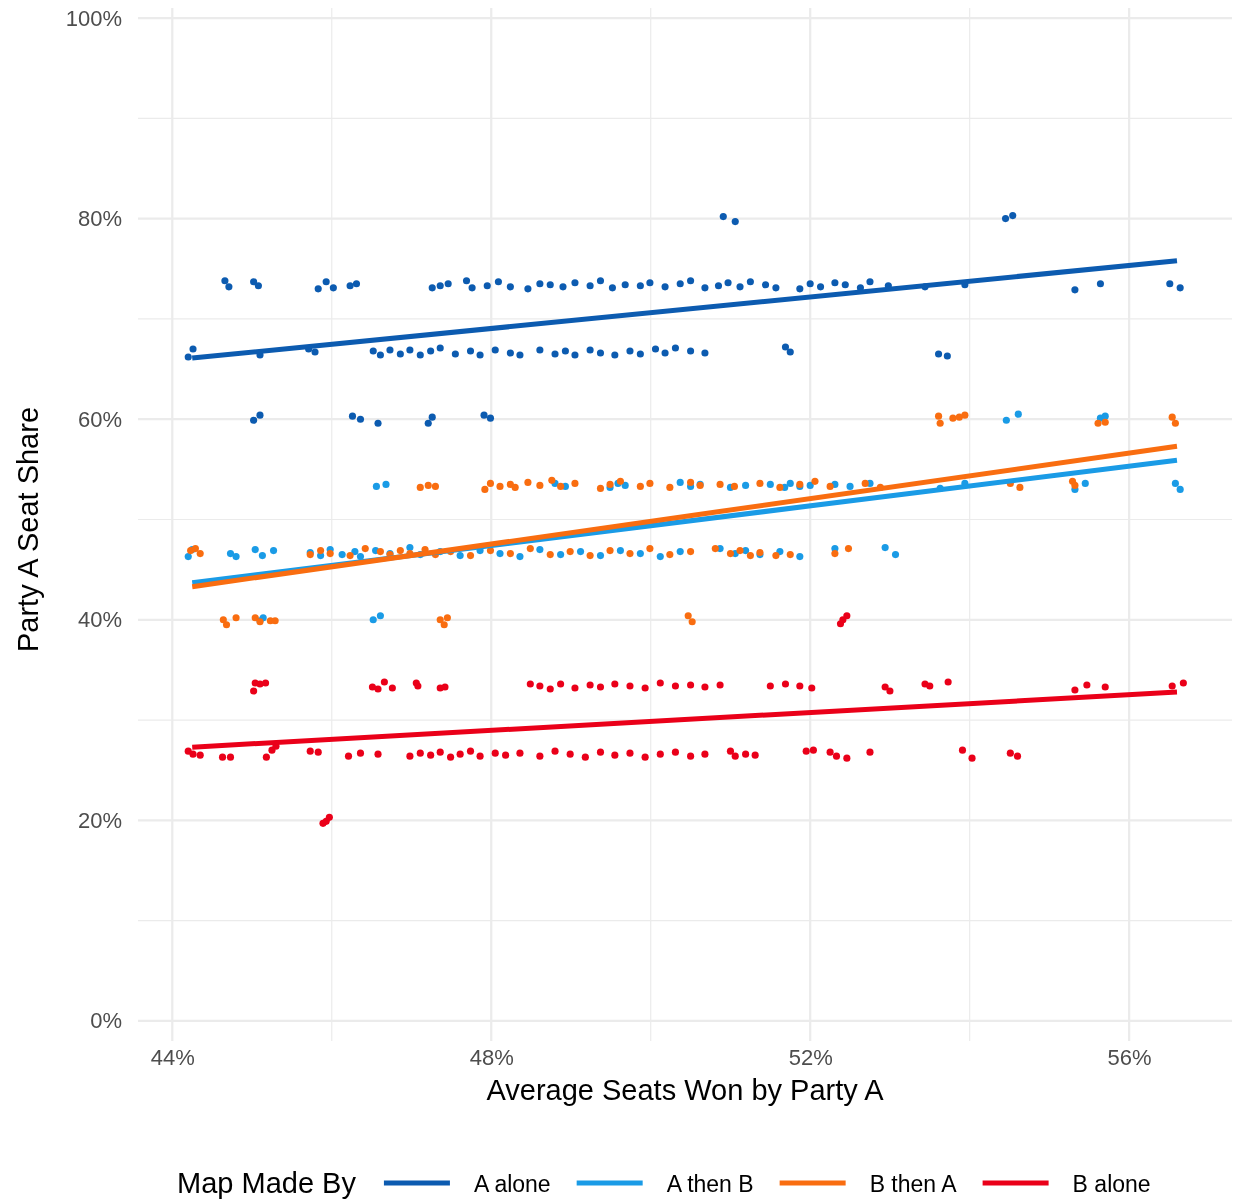 Image resolution: width=1238 pixels, height=1204 pixels. Describe the element at coordinates (267, 1183) in the screenshot. I see `legend-title: Map Made By` at that location.